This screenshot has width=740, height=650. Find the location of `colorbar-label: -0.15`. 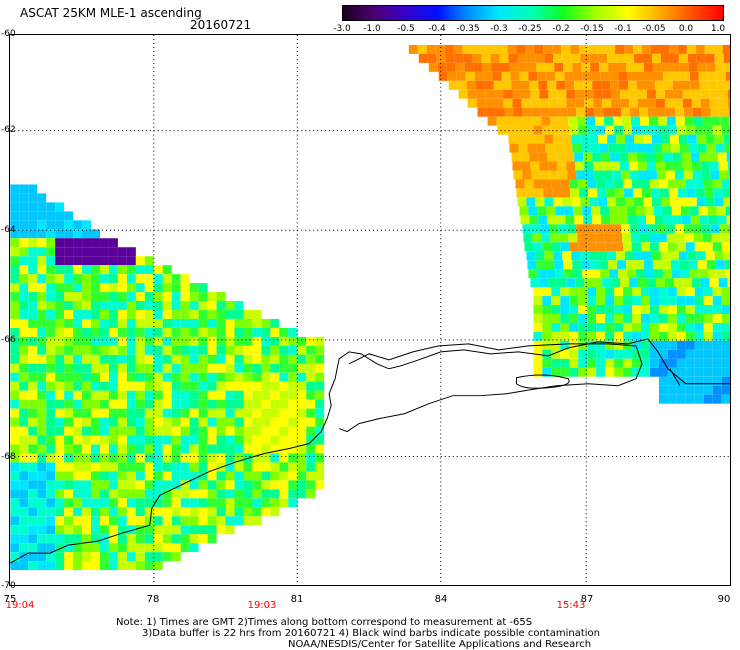

colorbar-label: -0.15 is located at coordinates (592, 29).